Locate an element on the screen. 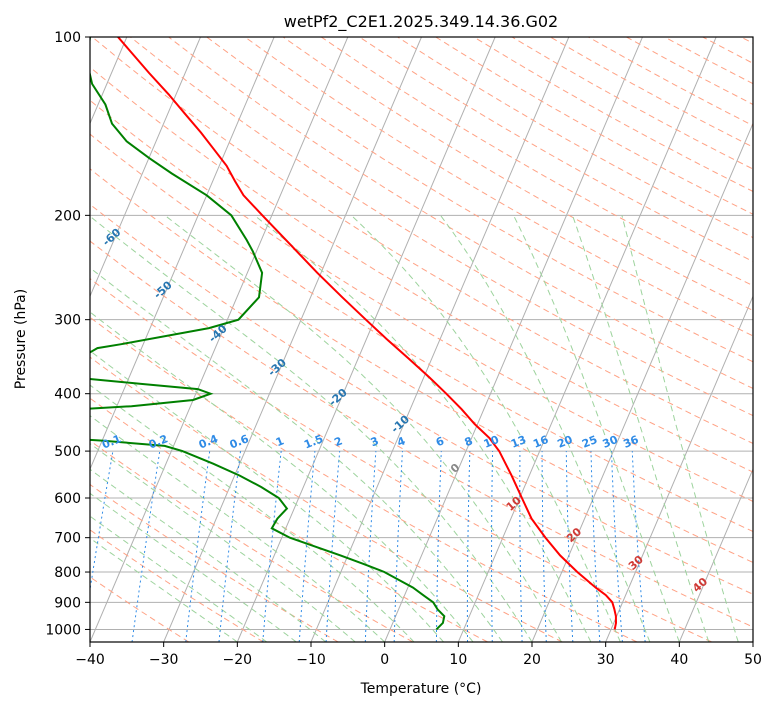 The width and height of the screenshot is (775, 708). mixing-ratio-label: 36 is located at coordinates (630, 442).